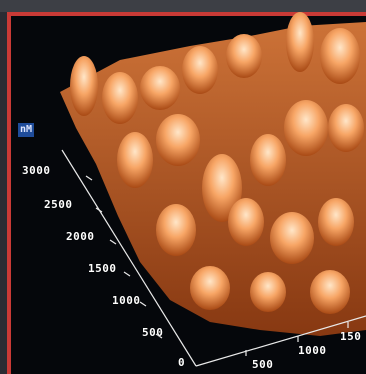 The width and height of the screenshot is (366, 374). I want to click on y-tick-1500: 1500, so click(102, 268).